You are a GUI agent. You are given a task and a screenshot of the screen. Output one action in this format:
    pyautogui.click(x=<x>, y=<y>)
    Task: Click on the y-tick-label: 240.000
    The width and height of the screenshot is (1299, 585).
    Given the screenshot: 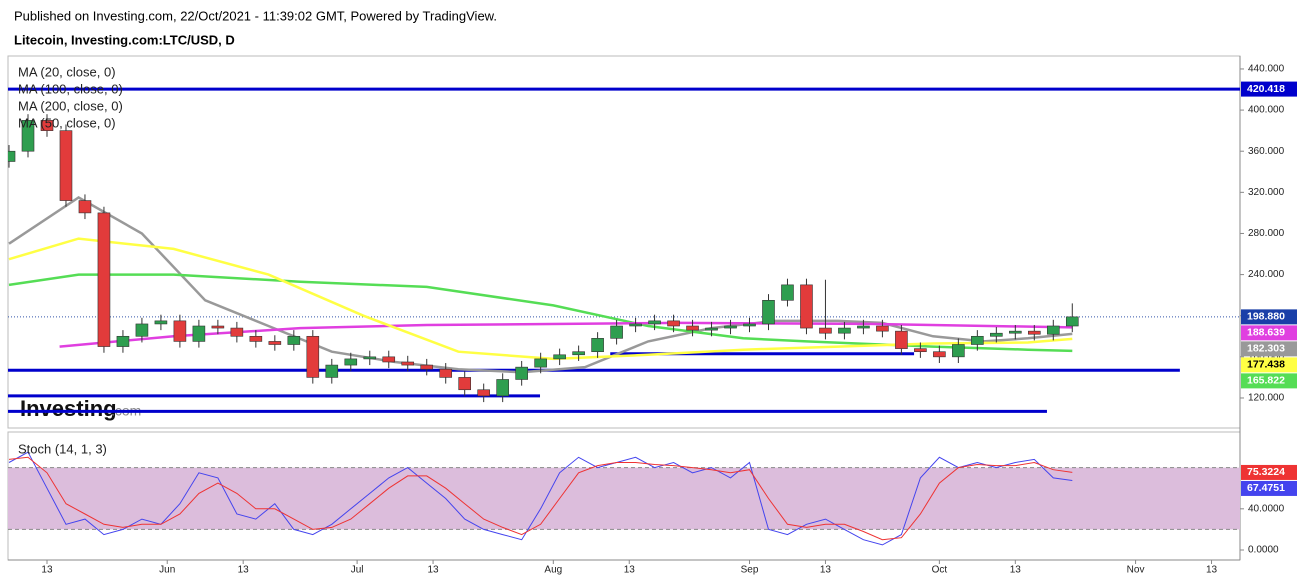 What is the action you would take?
    pyautogui.click(x=1266, y=274)
    